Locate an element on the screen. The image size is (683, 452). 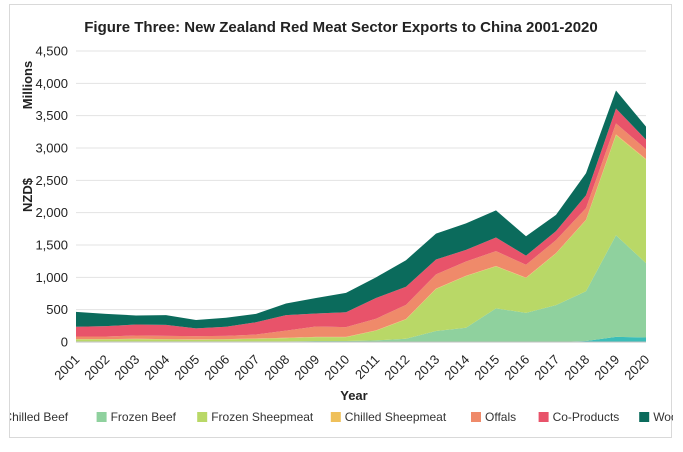
legend-swatch-offals is located at coordinates (476, 417).